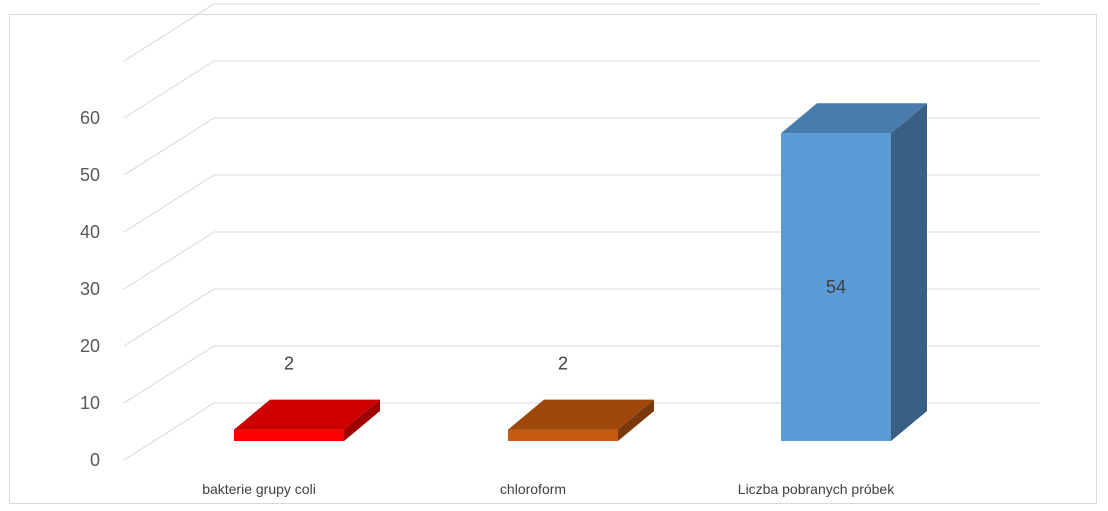  Describe the element at coordinates (90, 118) in the screenshot. I see `y-tick-label: 60` at that location.